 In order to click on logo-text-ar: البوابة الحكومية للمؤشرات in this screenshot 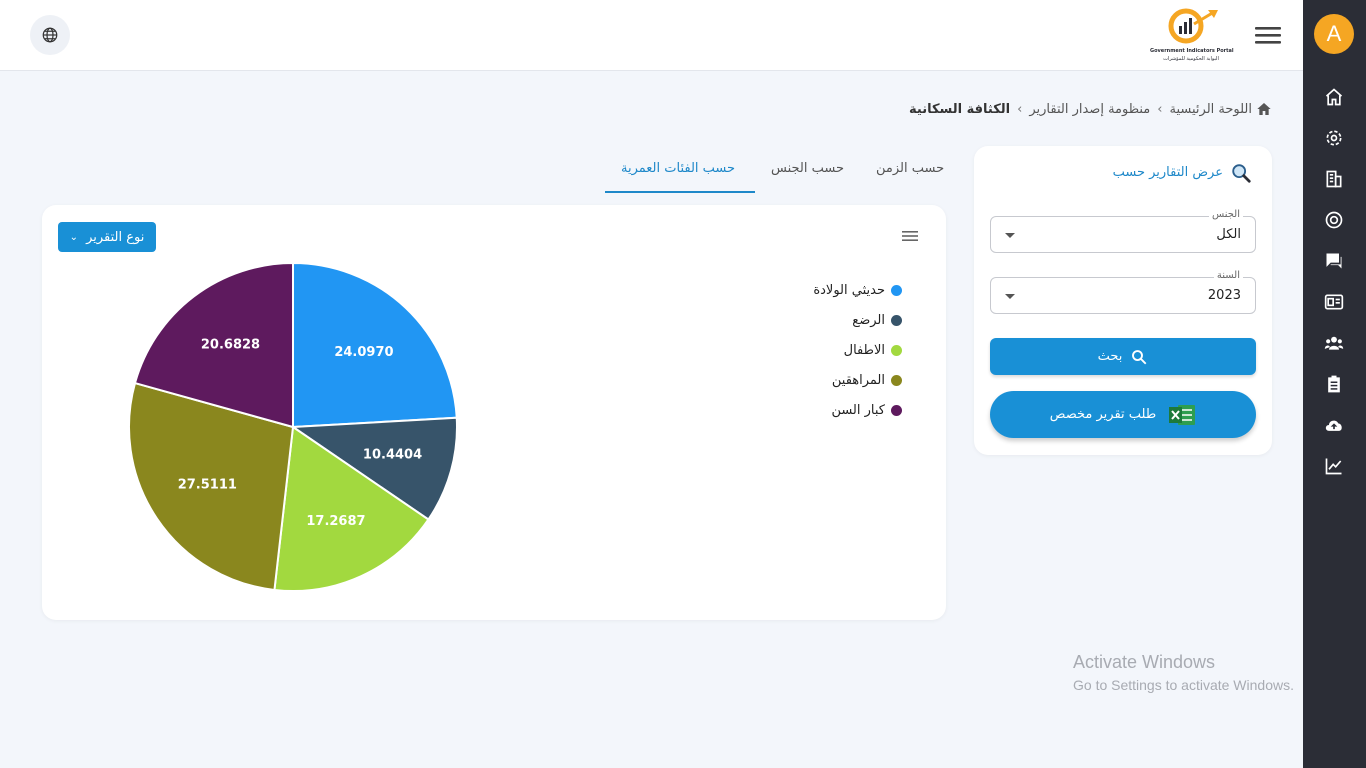, I will do `click(1191, 59)`.